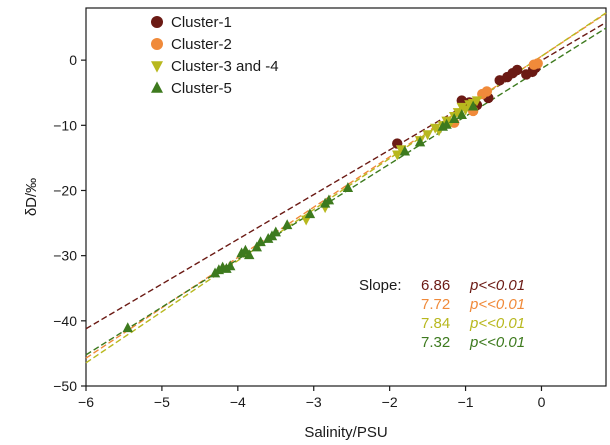  Describe the element at coordinates (466, 402) in the screenshot. I see `x-tick-label: −1` at that location.